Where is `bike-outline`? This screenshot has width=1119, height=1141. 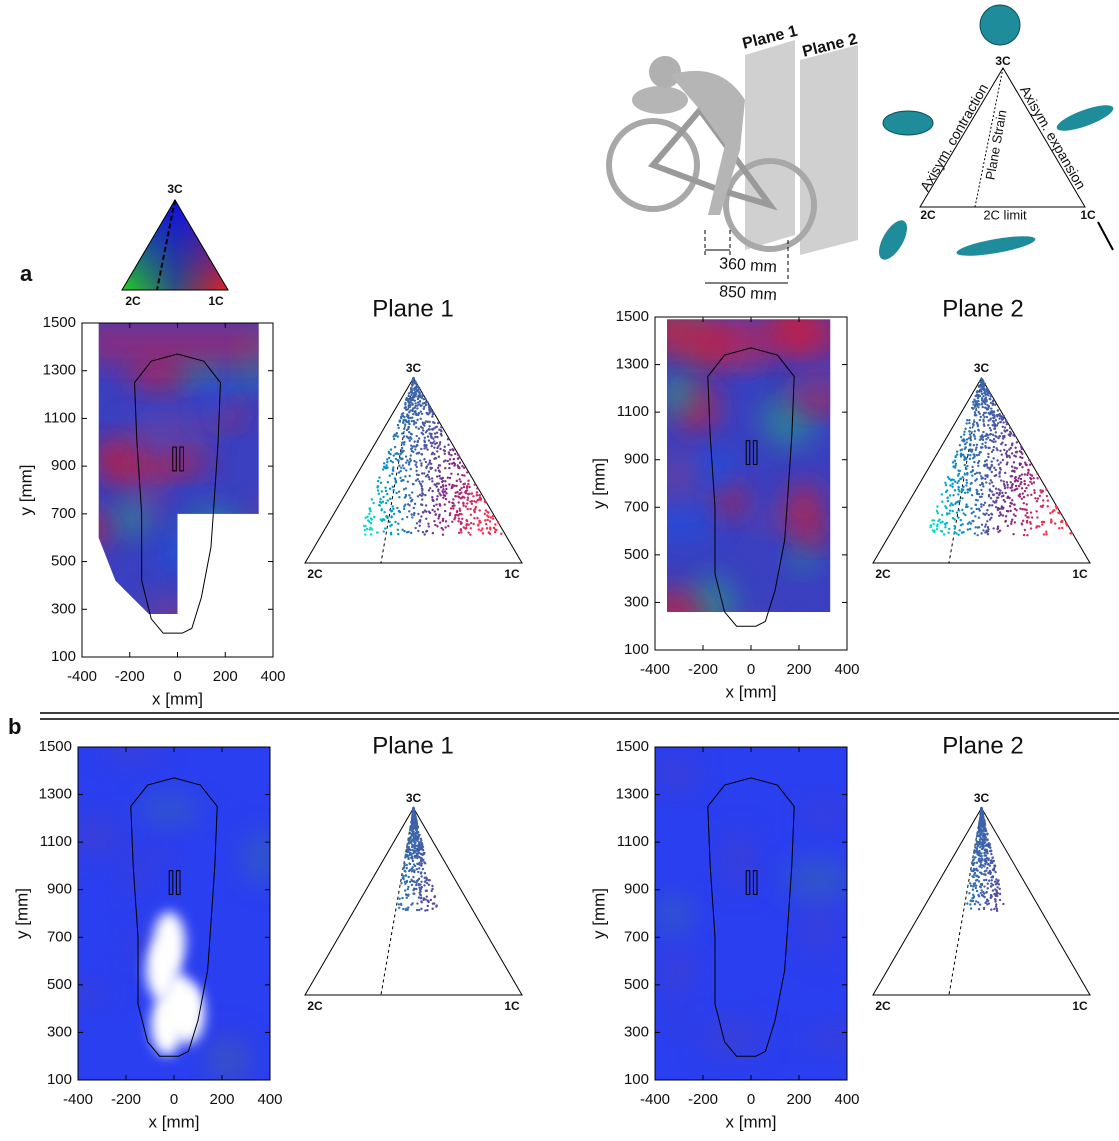
bike-outline is located at coordinates (174, 459).